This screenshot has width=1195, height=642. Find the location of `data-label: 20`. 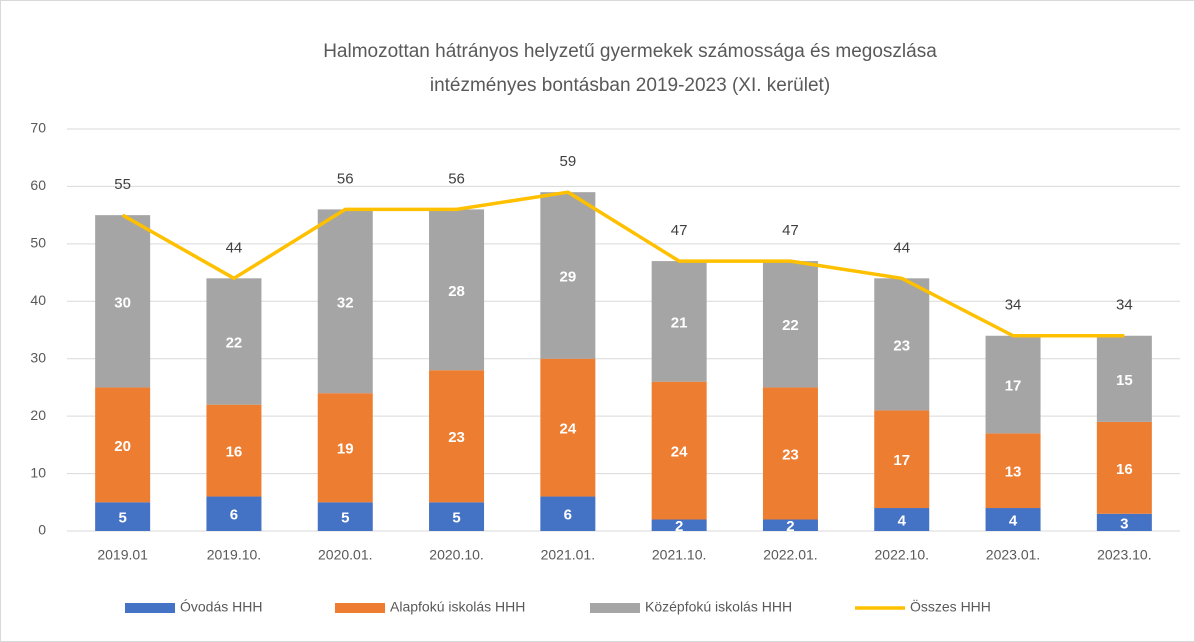

data-label: 20 is located at coordinates (122, 446).